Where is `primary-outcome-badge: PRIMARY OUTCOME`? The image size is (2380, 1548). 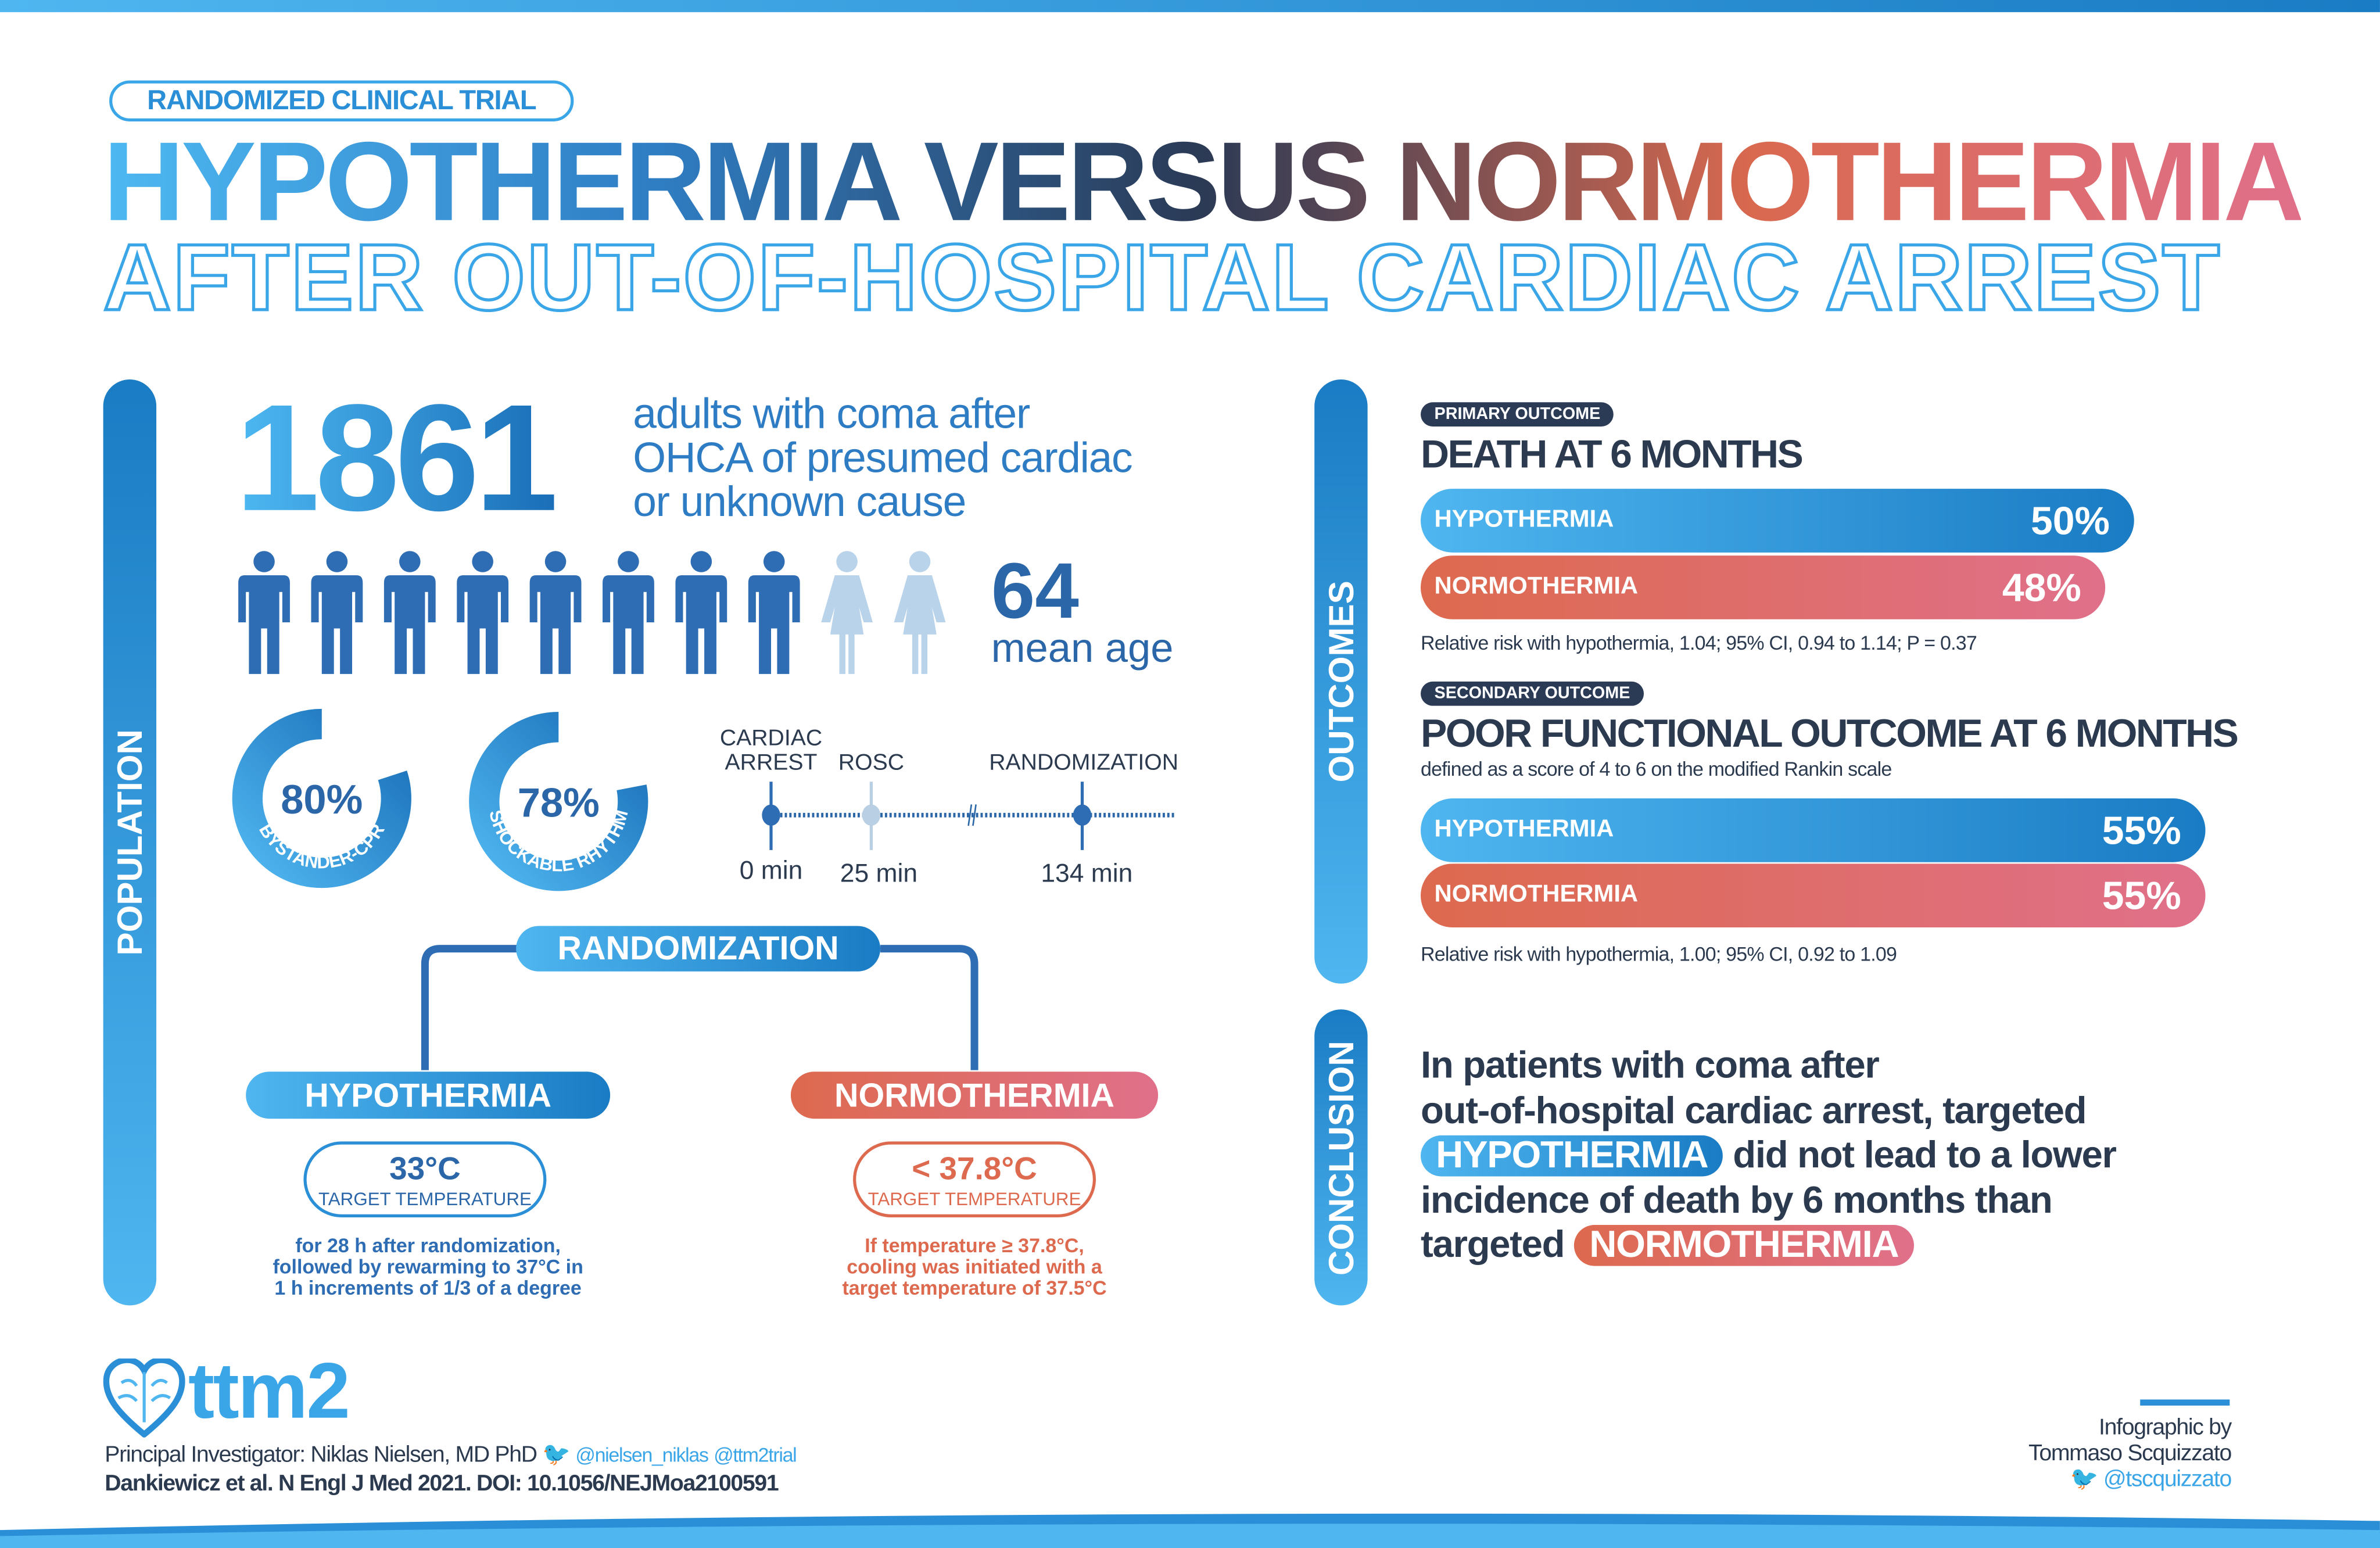 primary-outcome-badge: PRIMARY OUTCOME is located at coordinates (1518, 414).